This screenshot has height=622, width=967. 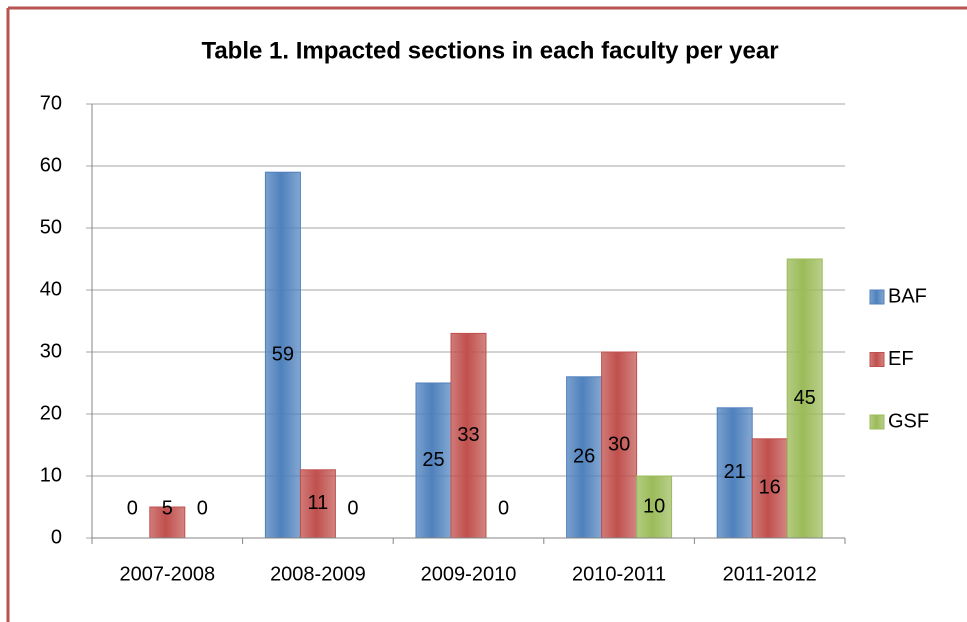 I want to click on x-tick-label: 2011-2012, so click(x=770, y=574).